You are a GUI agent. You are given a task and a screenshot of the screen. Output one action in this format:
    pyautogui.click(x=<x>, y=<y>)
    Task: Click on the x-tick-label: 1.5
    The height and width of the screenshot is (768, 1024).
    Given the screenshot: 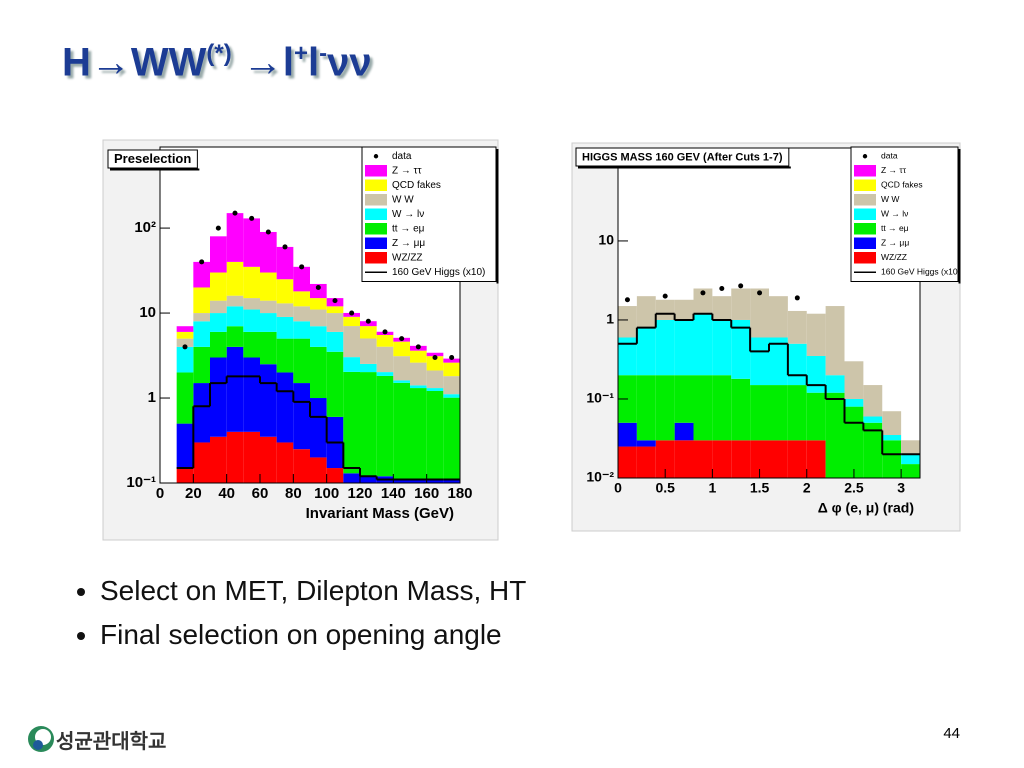 What is the action you would take?
    pyautogui.click(x=760, y=488)
    